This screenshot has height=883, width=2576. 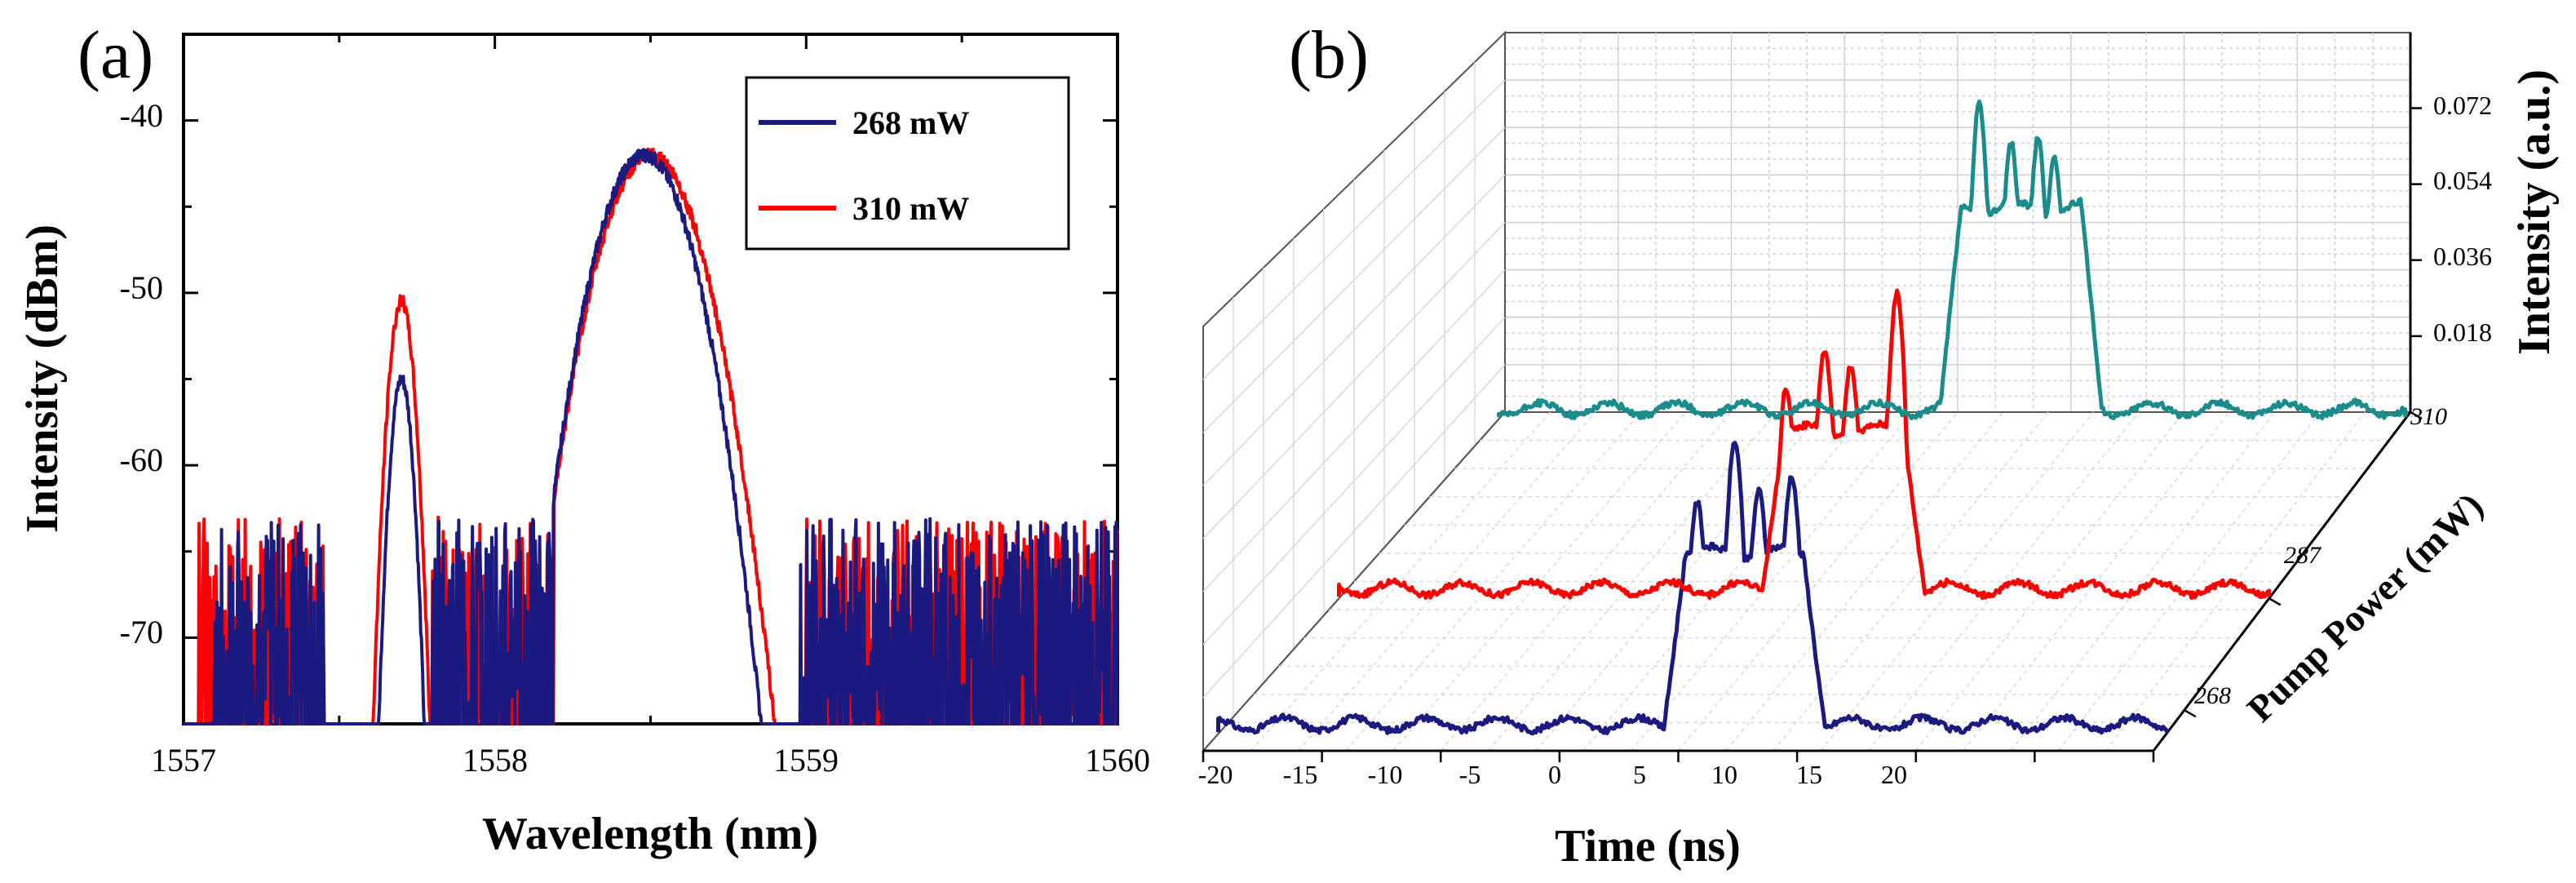 I want to click on y-tick-a-3: -70, so click(x=141, y=632).